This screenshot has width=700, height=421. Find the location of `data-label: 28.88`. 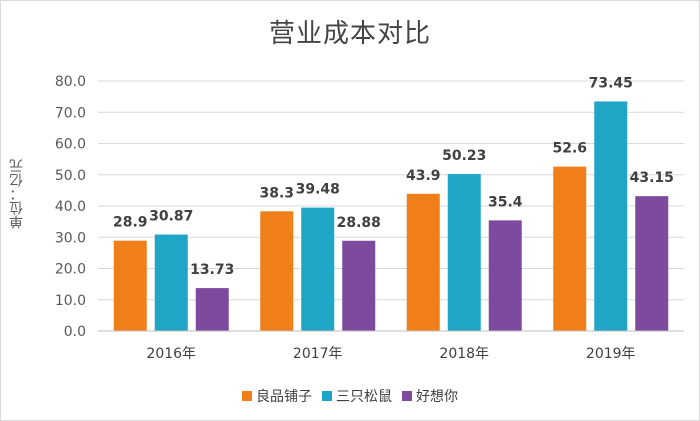

data-label: 28.88 is located at coordinates (359, 223).